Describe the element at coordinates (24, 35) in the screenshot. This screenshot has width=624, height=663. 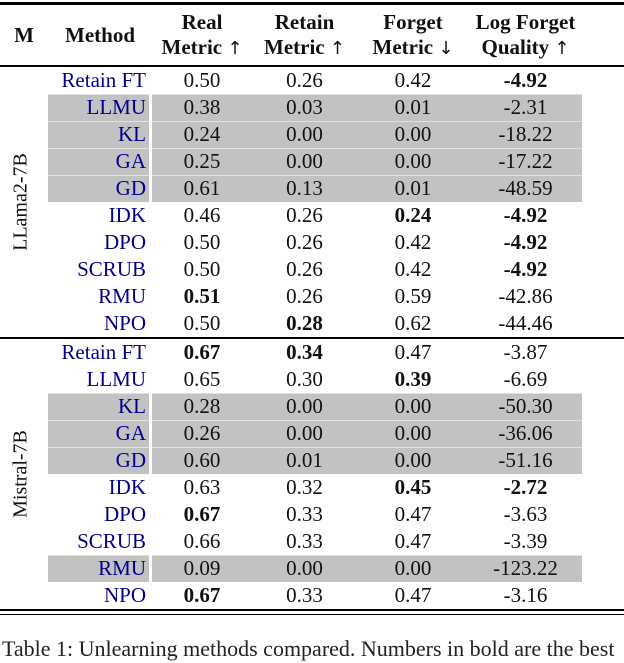
I see `header-model-column: M` at that location.